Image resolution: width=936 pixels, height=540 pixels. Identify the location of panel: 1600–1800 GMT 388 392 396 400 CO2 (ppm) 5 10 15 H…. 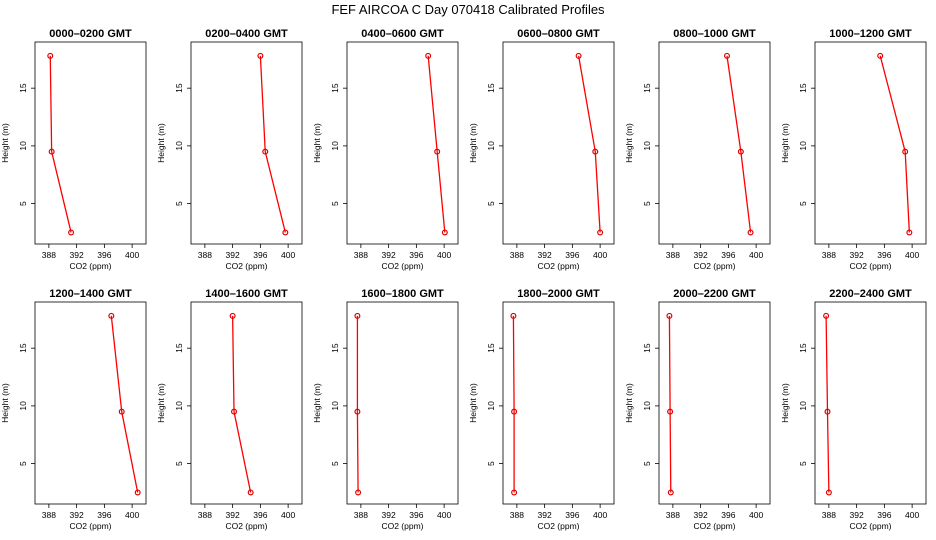
(385, 409).